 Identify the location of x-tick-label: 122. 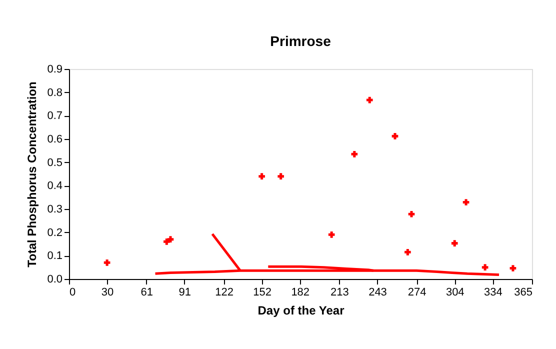
(224, 292).